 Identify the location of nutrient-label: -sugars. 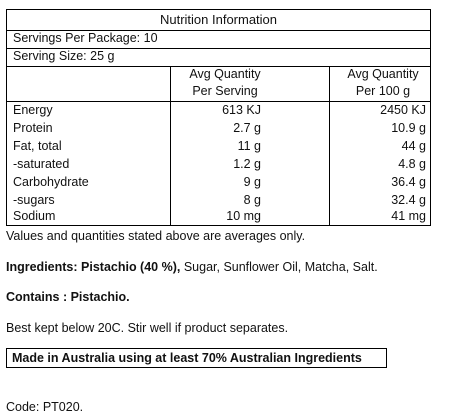
(34, 200).